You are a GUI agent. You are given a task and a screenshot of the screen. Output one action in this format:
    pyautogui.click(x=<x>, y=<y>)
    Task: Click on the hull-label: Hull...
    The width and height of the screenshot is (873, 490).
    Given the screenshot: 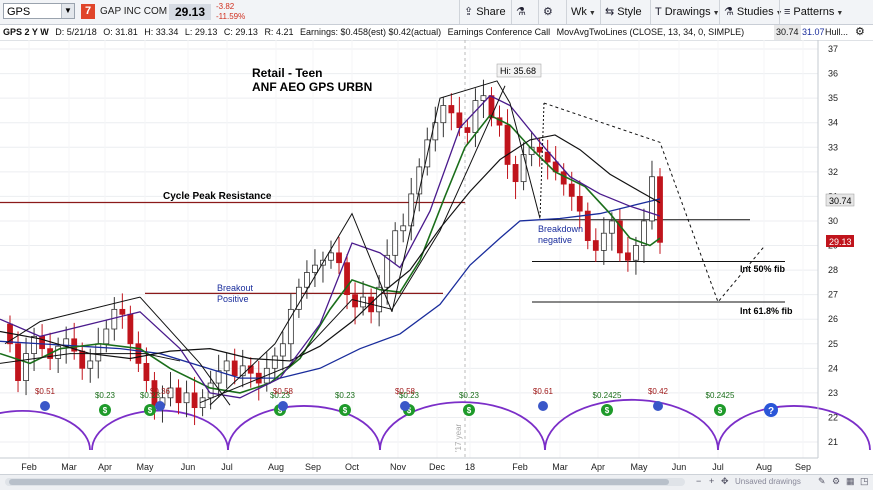 What is the action you would take?
    pyautogui.click(x=837, y=32)
    